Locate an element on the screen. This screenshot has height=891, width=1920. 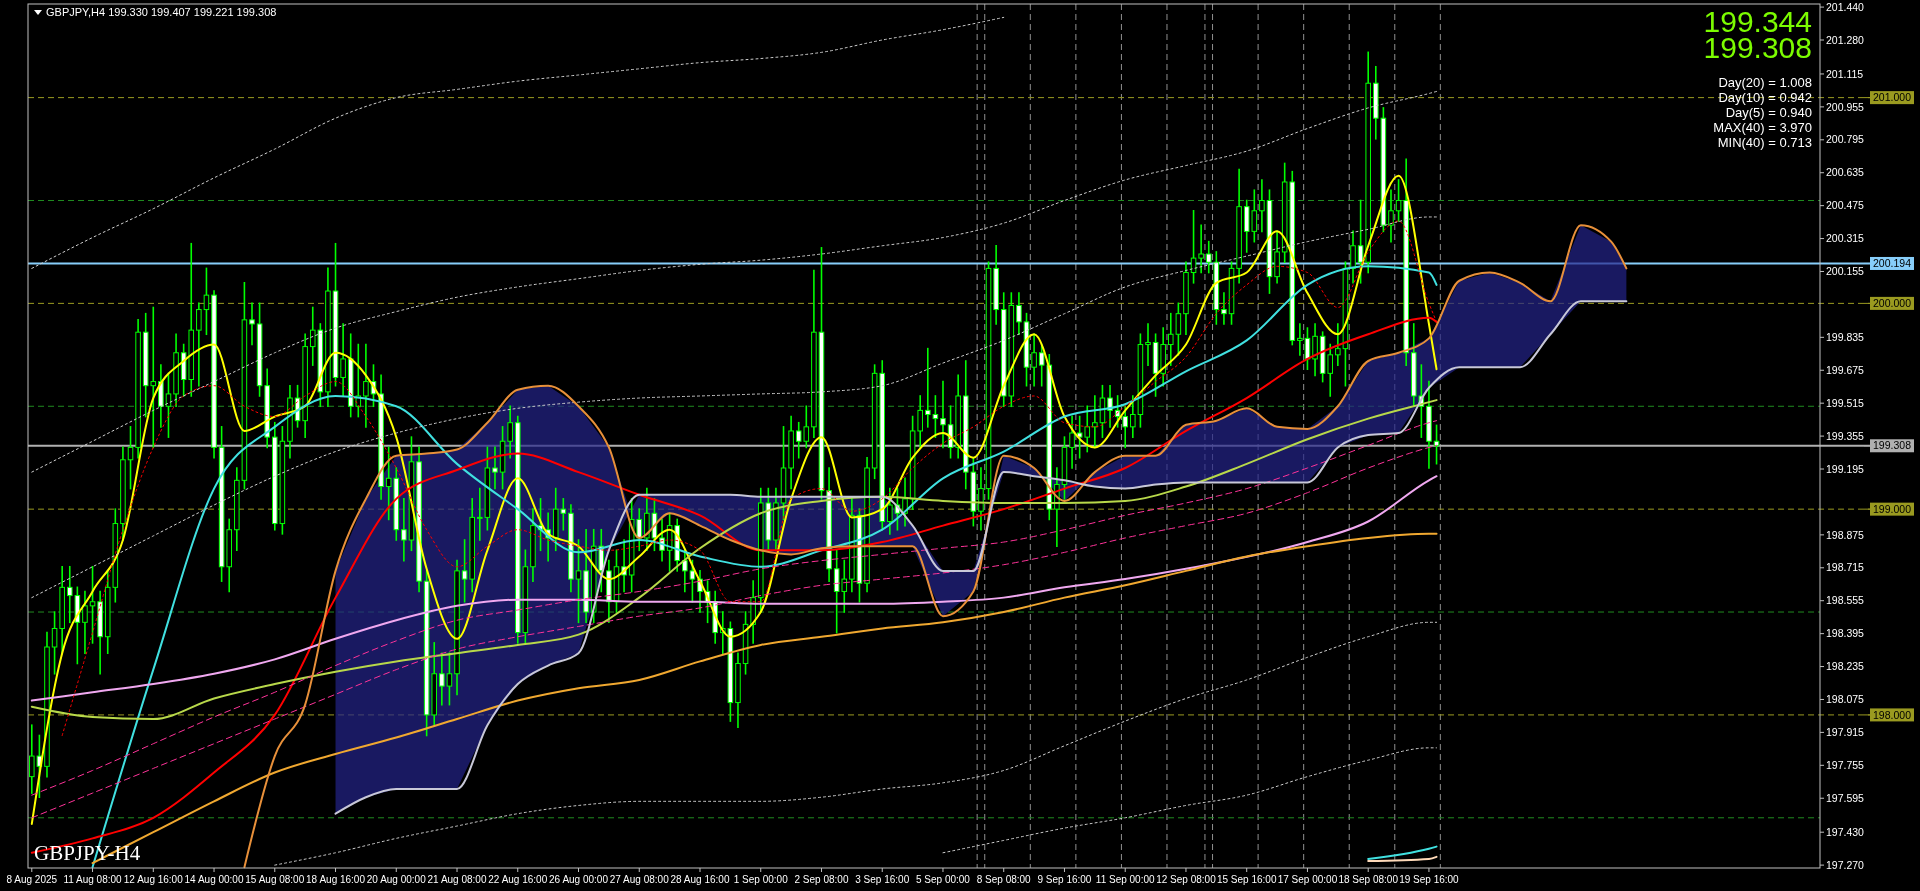
x-tick-label: 5 Sep 00:00 is located at coordinates (943, 879).